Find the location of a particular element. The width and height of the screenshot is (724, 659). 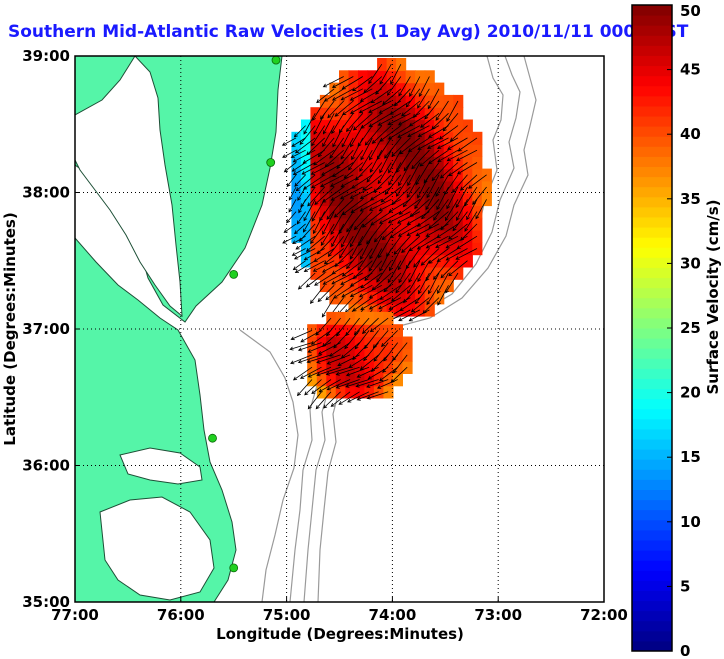

y-tick-label: 38:00 is located at coordinates (46, 193).